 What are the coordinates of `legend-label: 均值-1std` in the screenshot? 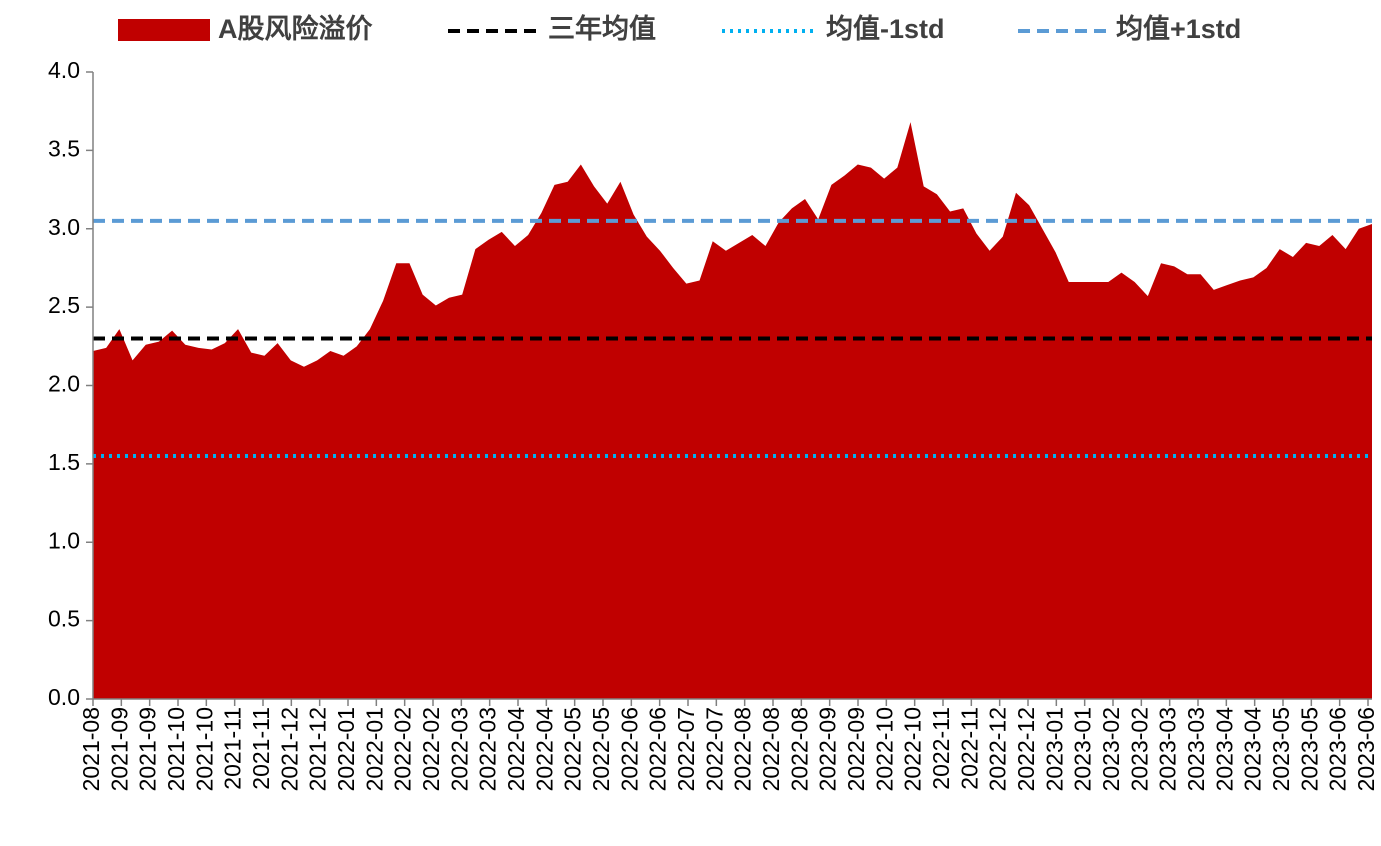 It's located at (885, 29).